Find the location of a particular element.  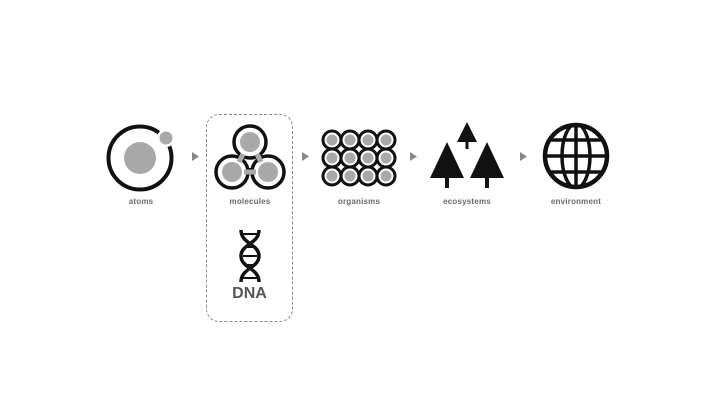

stage-label-environment: environment is located at coordinates (576, 201).